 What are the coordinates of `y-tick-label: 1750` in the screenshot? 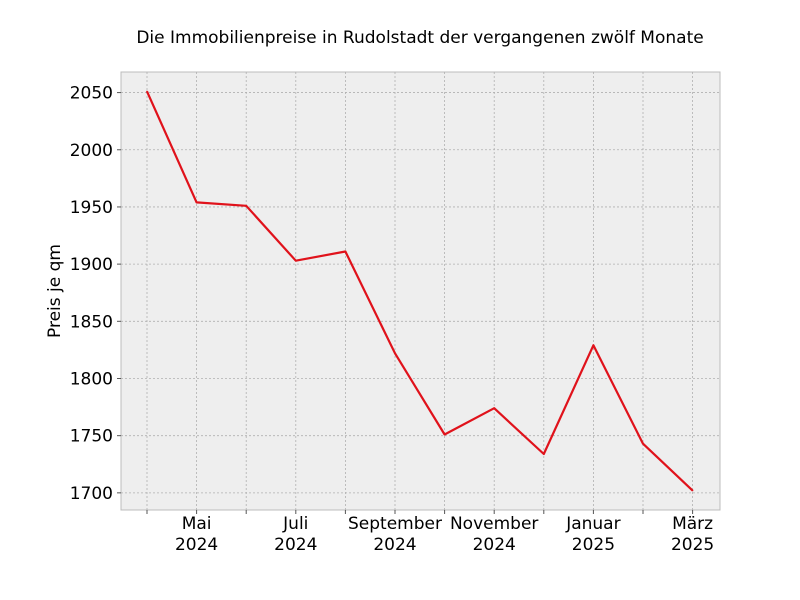 It's located at (91, 437).